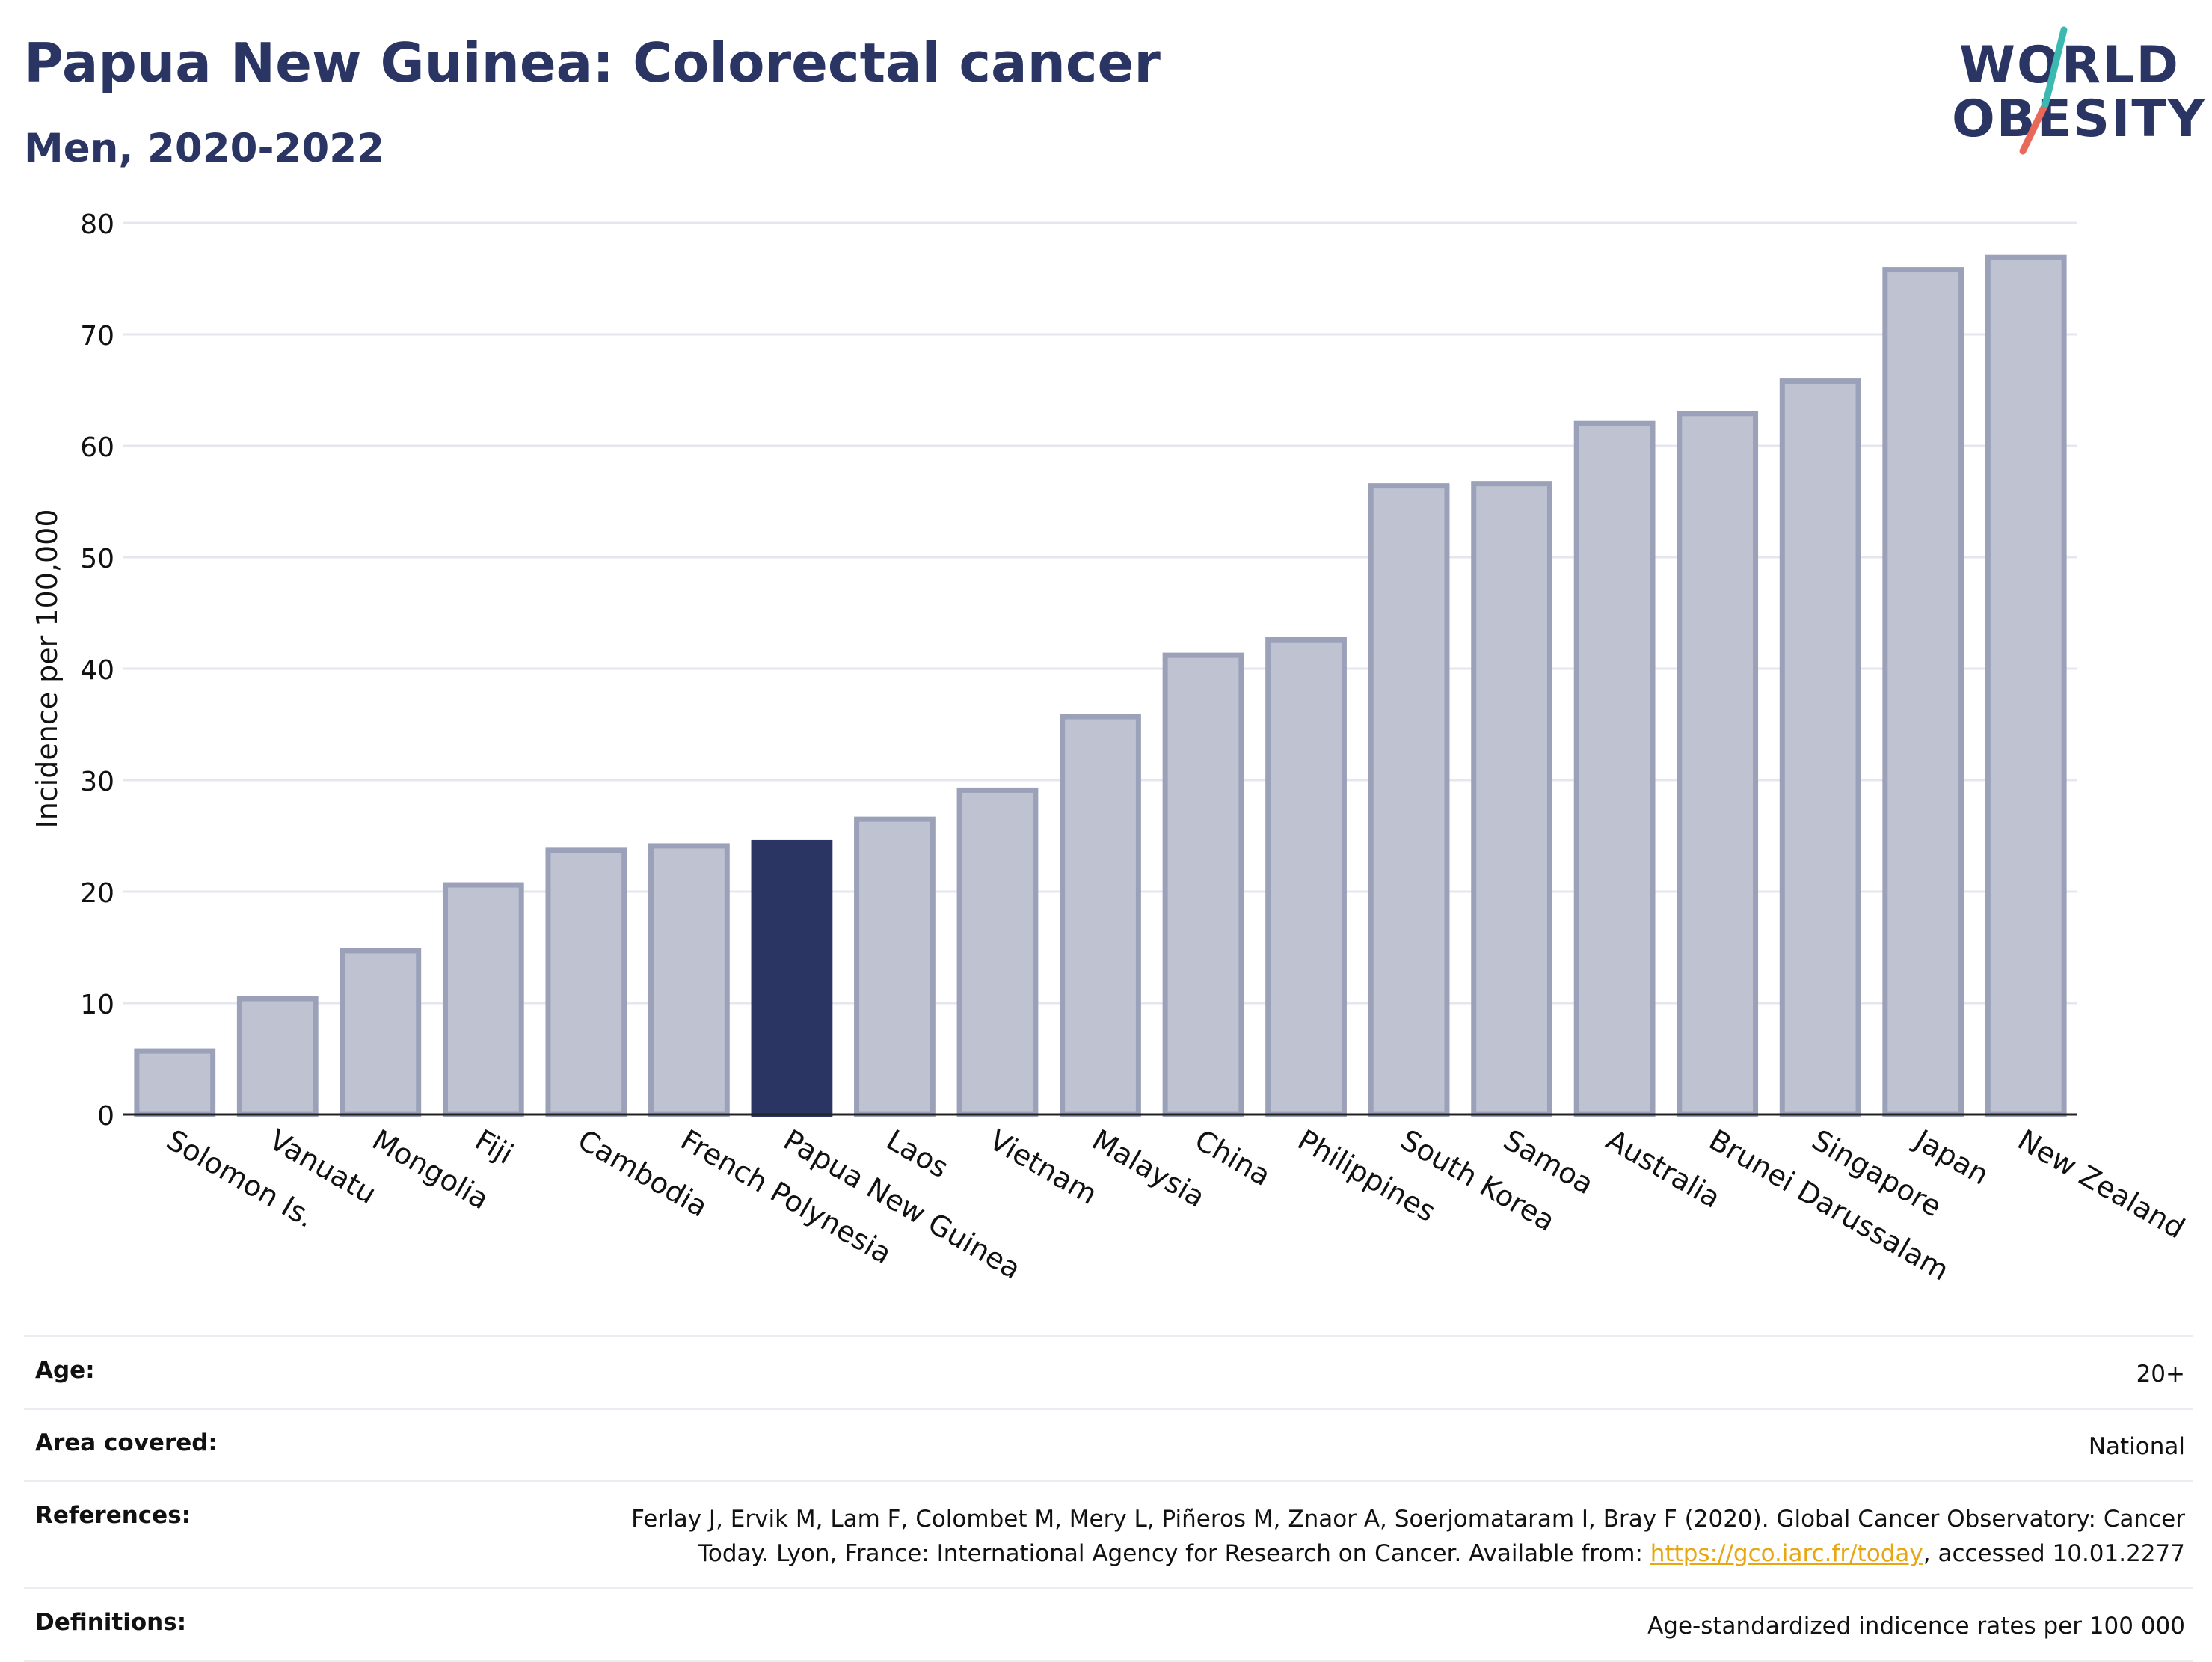  What do you see at coordinates (97, 782) in the screenshot?
I see `y-tick-label: 30` at bounding box center [97, 782].